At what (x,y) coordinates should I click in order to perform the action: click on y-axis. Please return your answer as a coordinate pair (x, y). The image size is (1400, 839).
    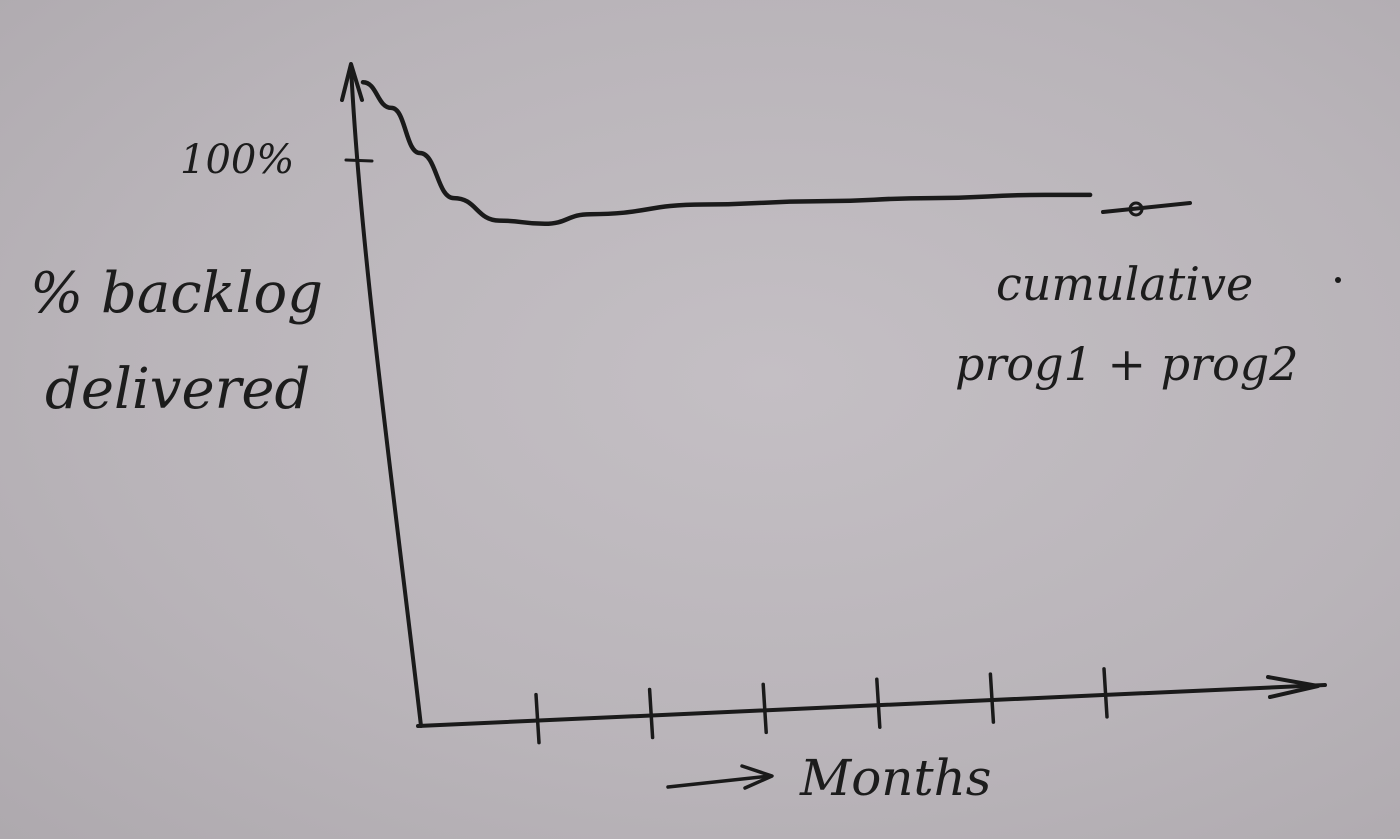
    Looking at the image, I should click on (386, 396).